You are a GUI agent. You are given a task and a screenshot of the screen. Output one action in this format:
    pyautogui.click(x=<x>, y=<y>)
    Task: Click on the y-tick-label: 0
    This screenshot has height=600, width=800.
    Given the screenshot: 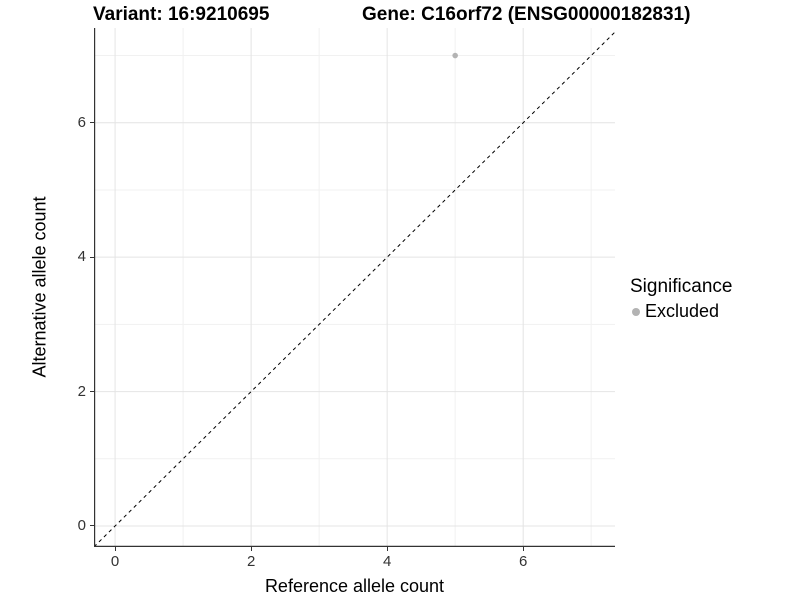 What is the action you would take?
    pyautogui.click(x=81, y=525)
    